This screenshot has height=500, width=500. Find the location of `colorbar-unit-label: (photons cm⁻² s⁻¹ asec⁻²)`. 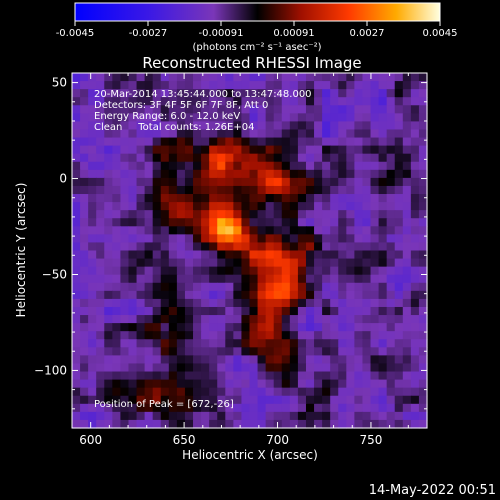

colorbar-unit-label: (photons cm⁻² s⁻¹ asec⁻²) is located at coordinates (256, 47).